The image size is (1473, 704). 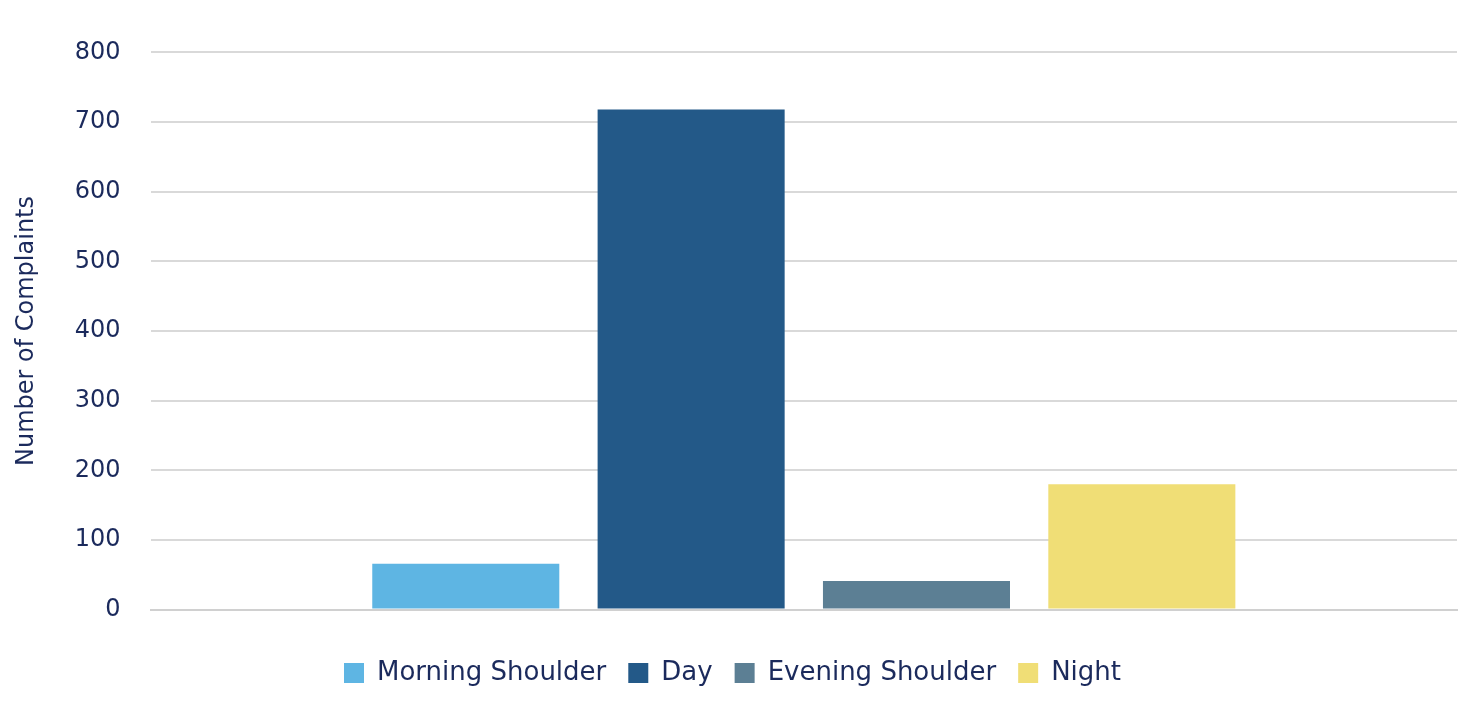 I want to click on y-tick-label: 600, so click(x=97, y=189).